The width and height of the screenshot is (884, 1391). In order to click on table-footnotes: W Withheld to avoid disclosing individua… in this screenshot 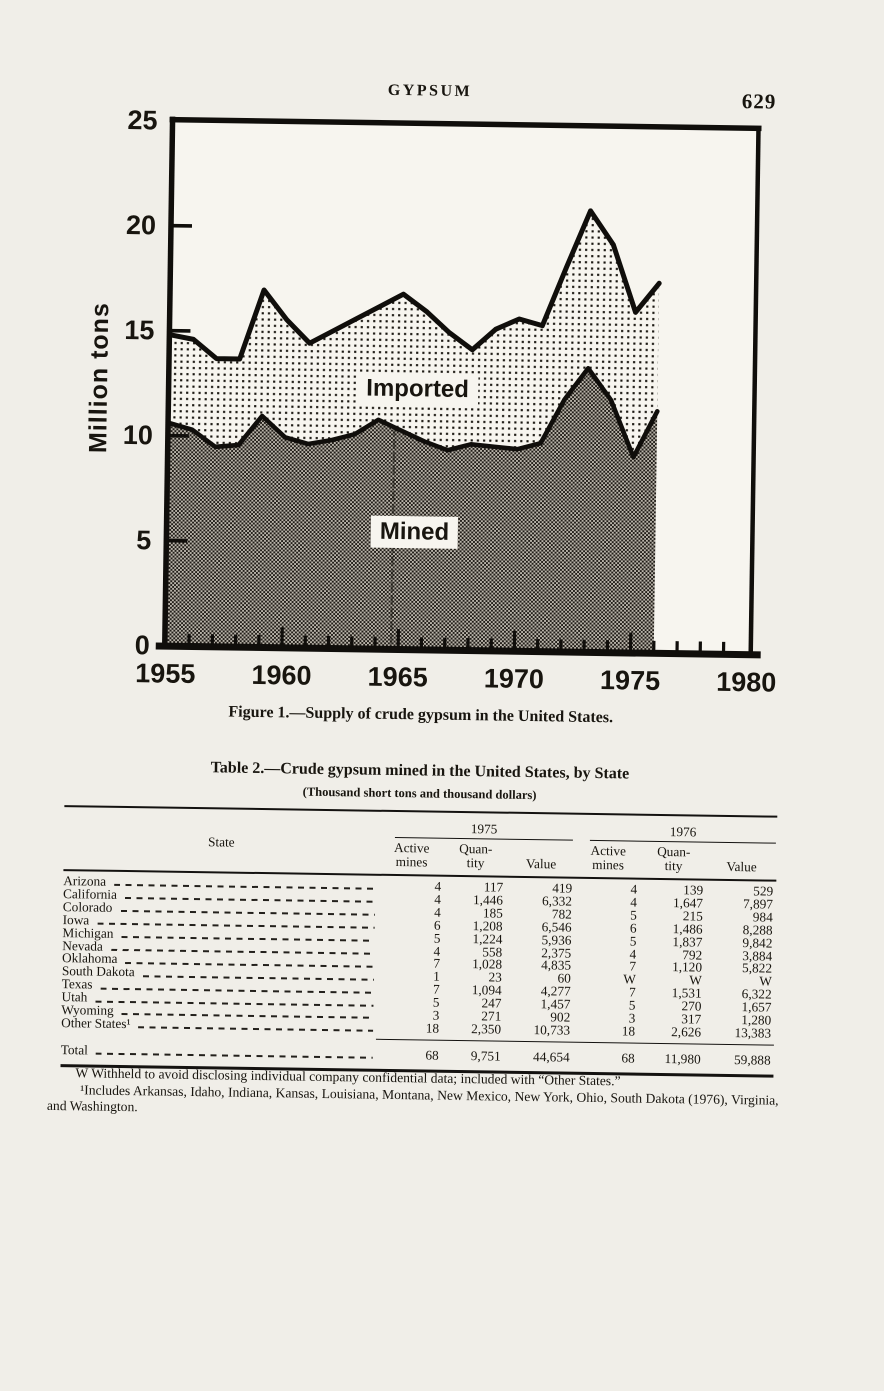, I will do `click(421, 1095)`.